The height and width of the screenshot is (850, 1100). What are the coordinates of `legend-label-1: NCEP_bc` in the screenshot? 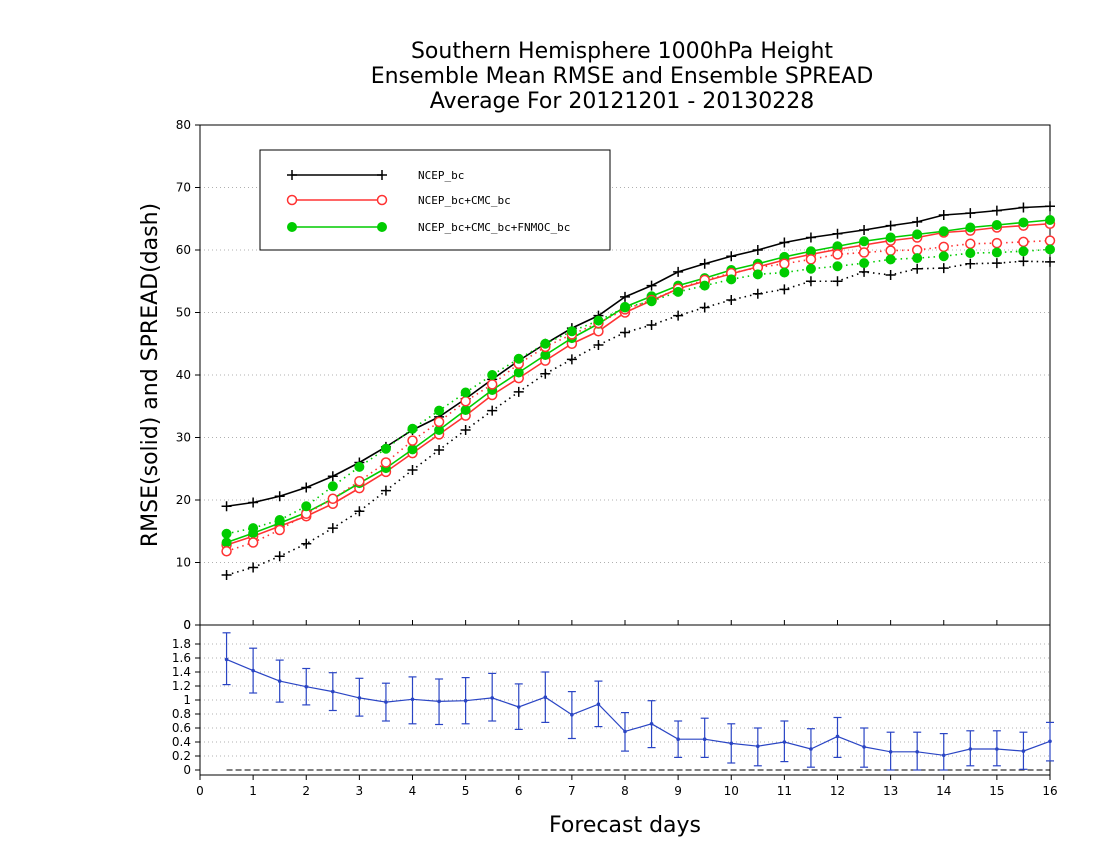 It's located at (441, 175).